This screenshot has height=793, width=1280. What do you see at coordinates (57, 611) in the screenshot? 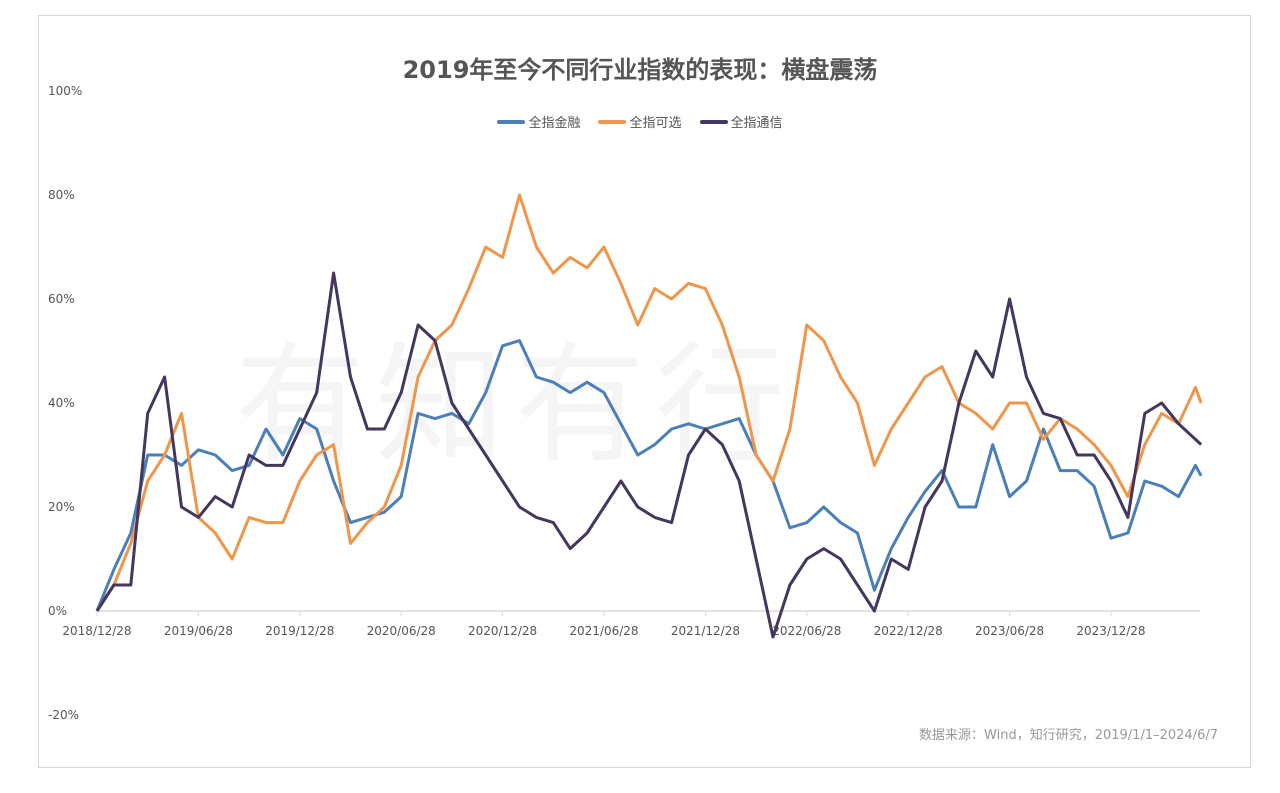
I see `y-tick-label: 0%` at bounding box center [57, 611].